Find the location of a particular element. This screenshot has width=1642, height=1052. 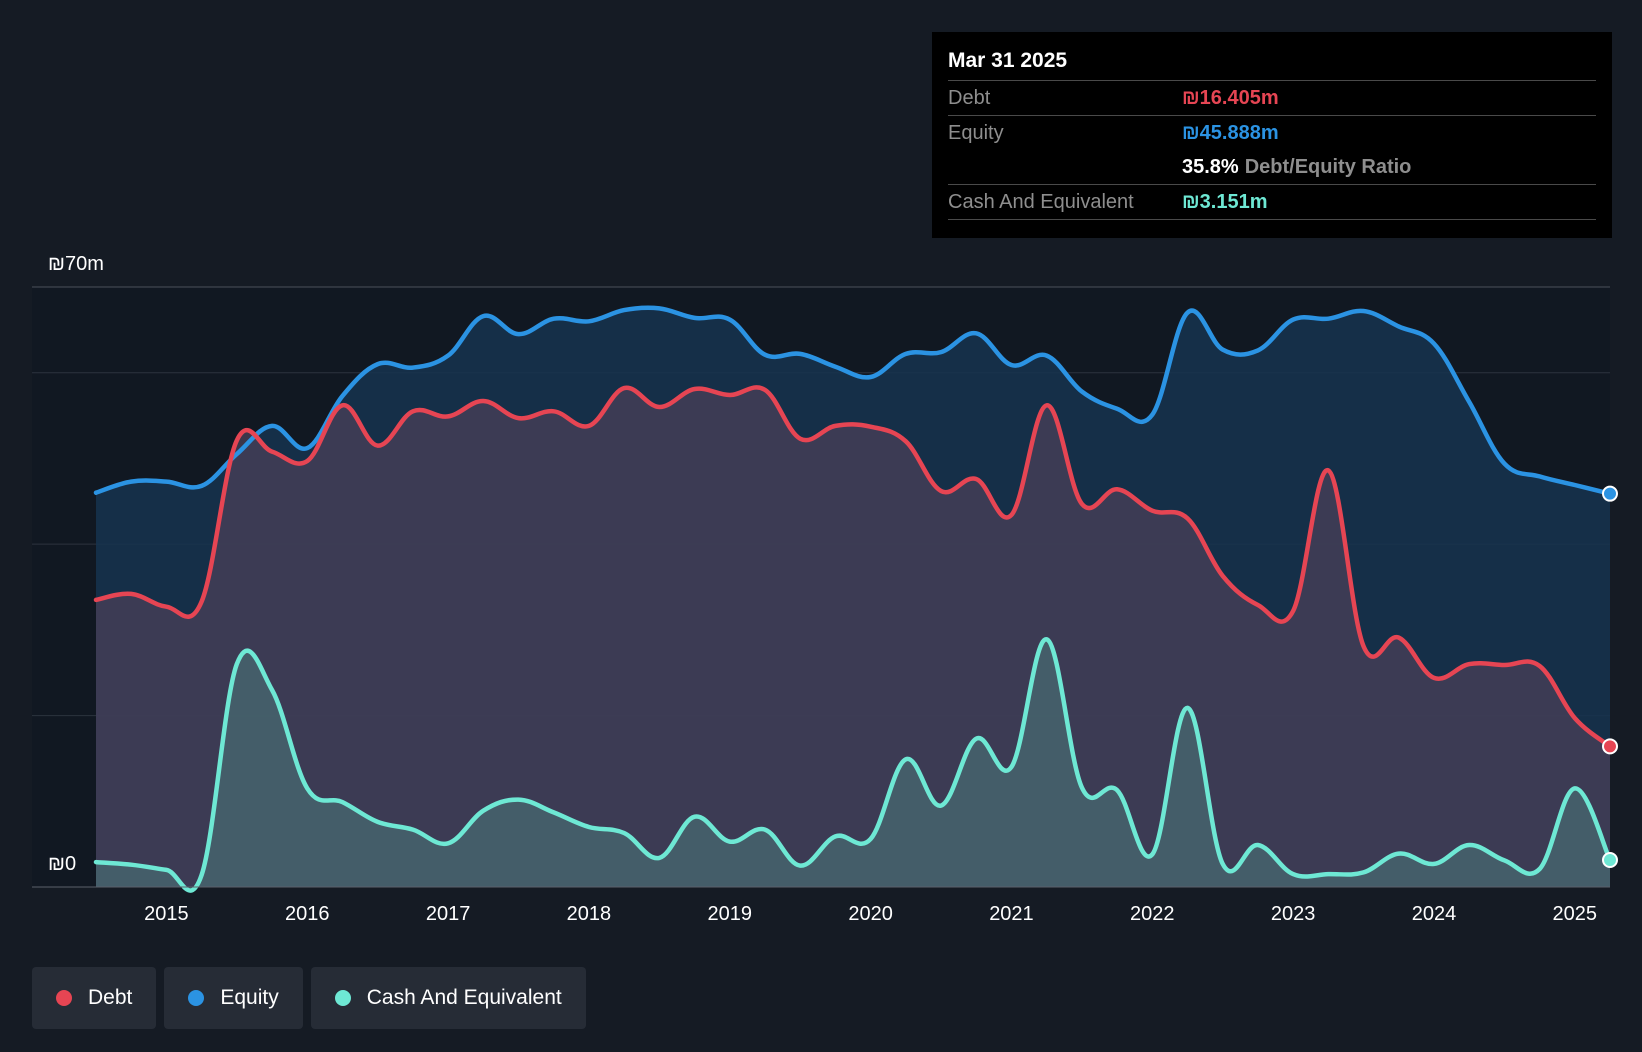

x-tick-label: 2016 is located at coordinates (307, 914).